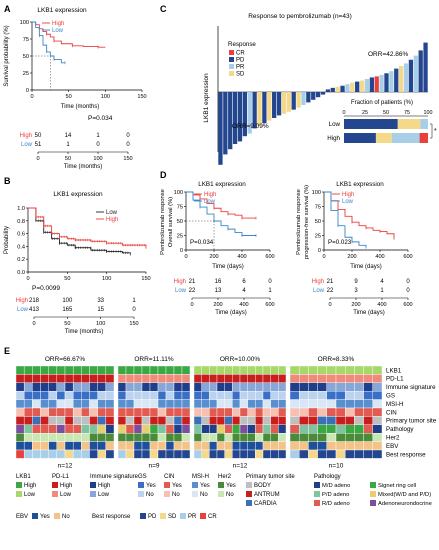  I want to click on legend-item-label: Yes, so click(45, 517).